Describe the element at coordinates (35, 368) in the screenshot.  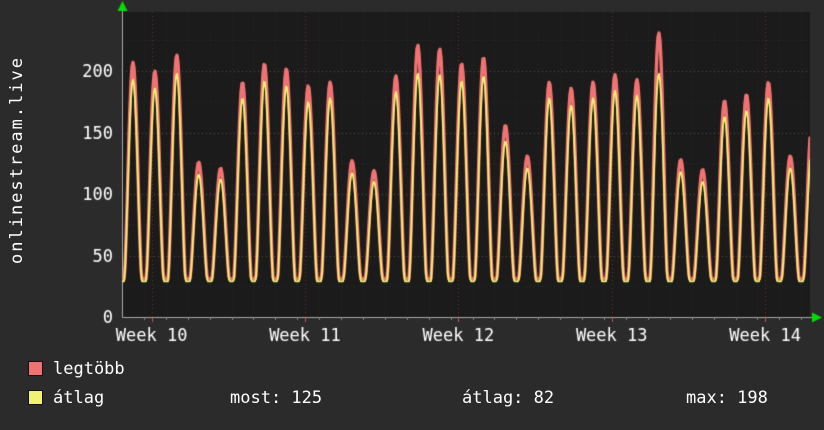
I see `legtobb-swatch-icon` at that location.